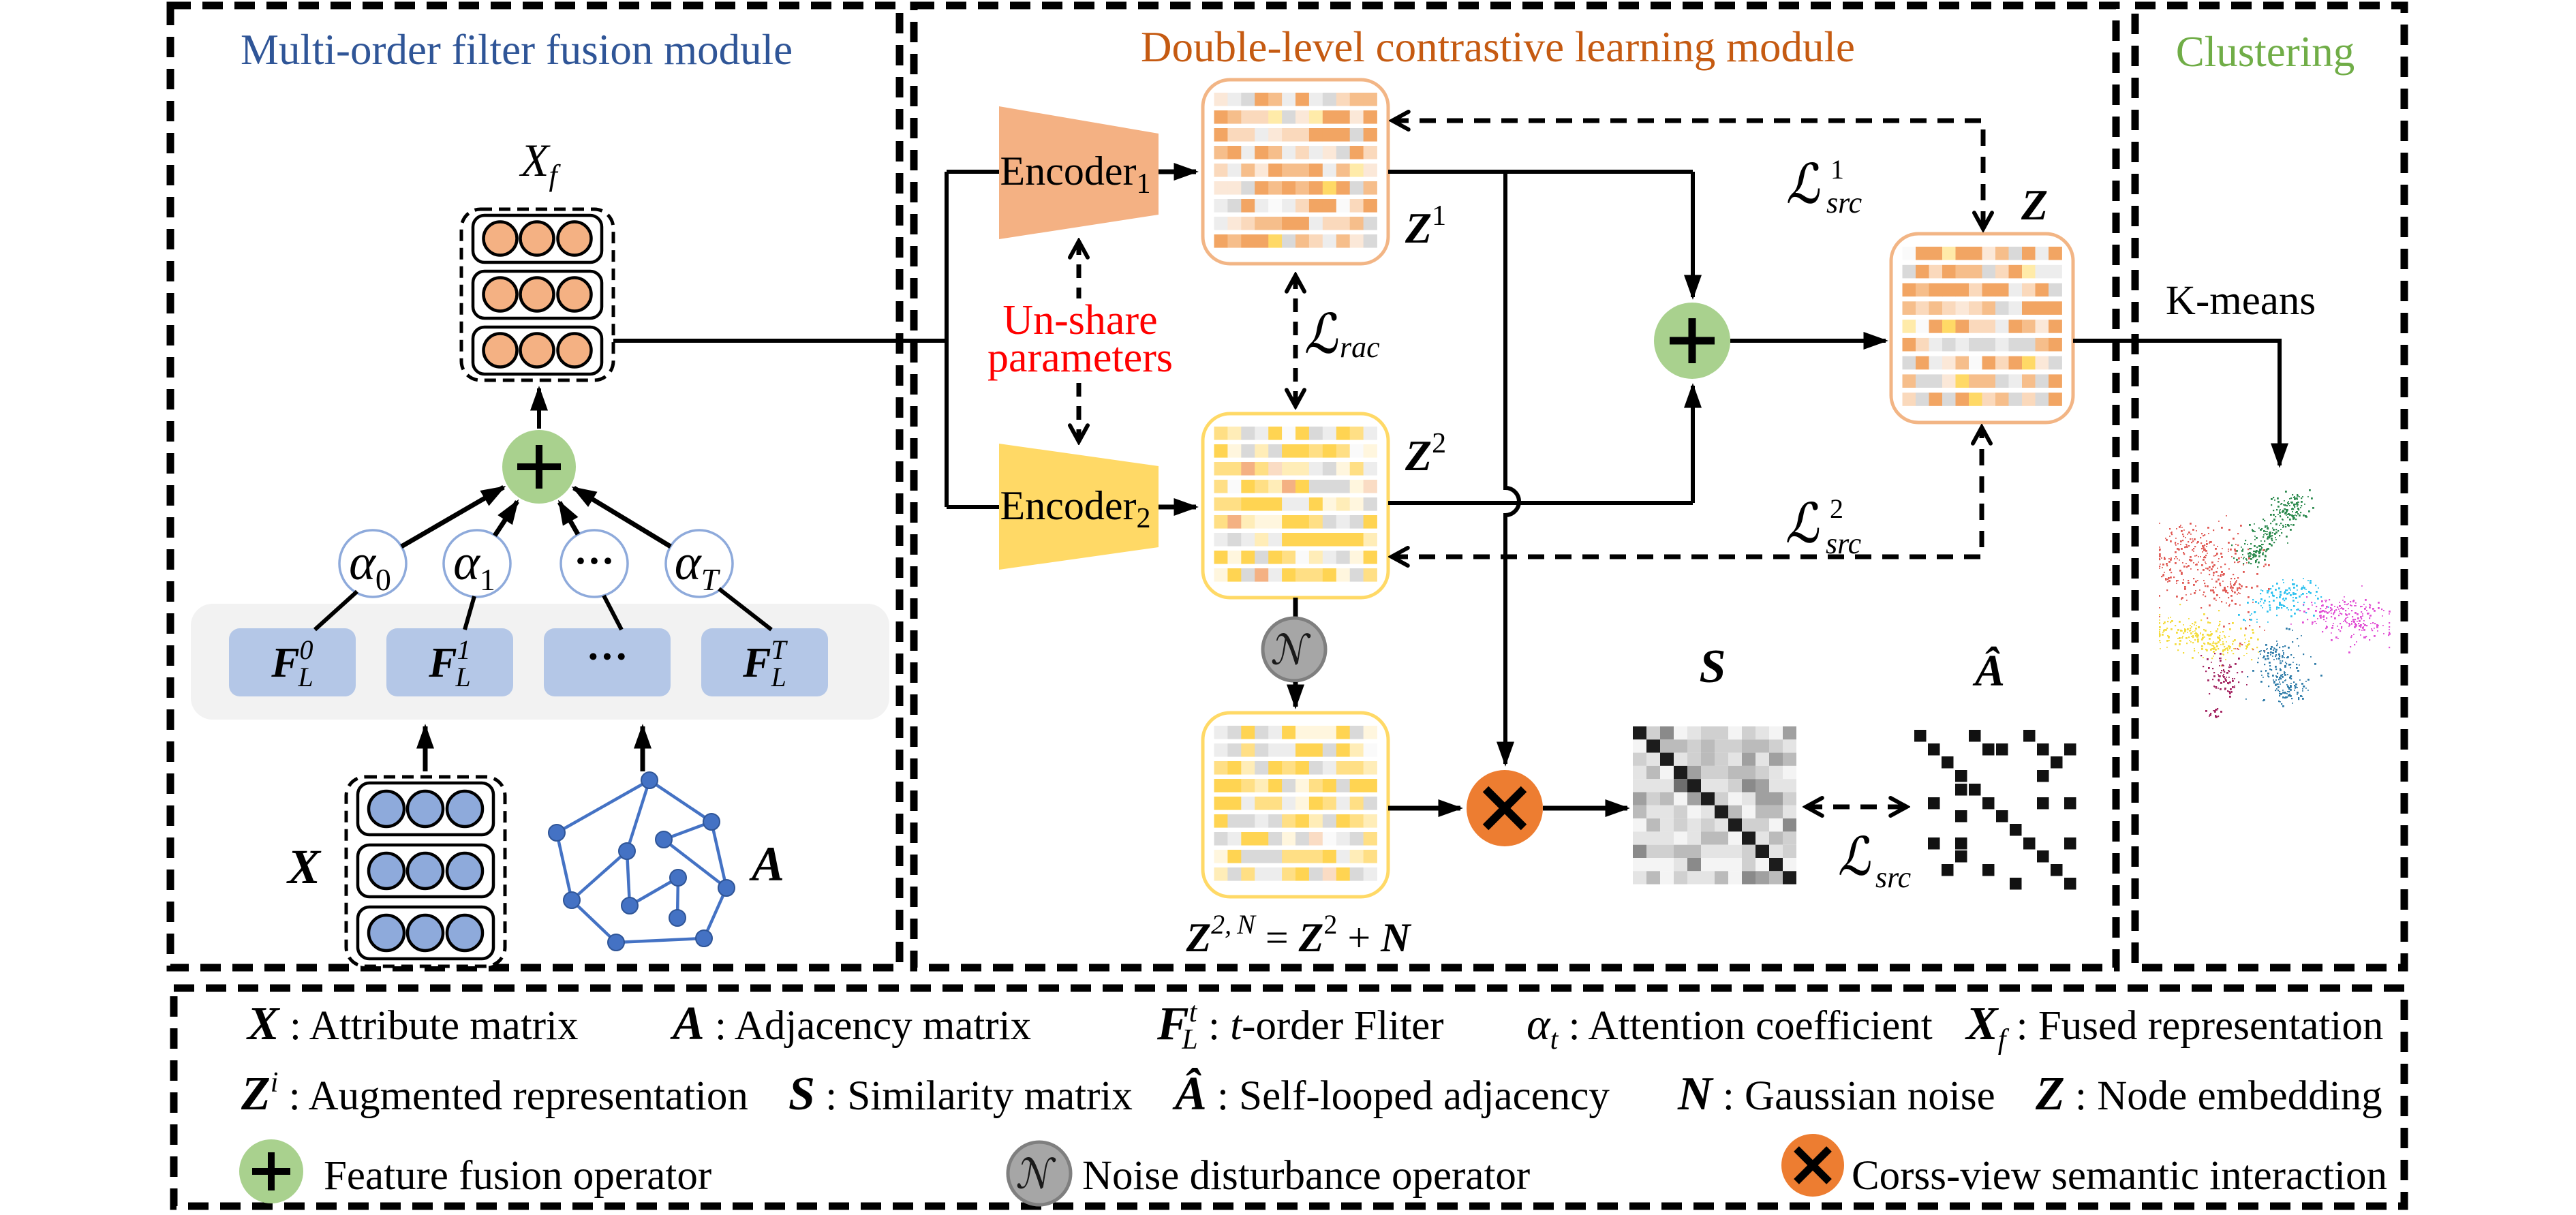 The height and width of the screenshot is (1215, 2576). Describe the element at coordinates (292, 663) in the screenshot. I see `svg-text:F0L: F0 L` at that location.